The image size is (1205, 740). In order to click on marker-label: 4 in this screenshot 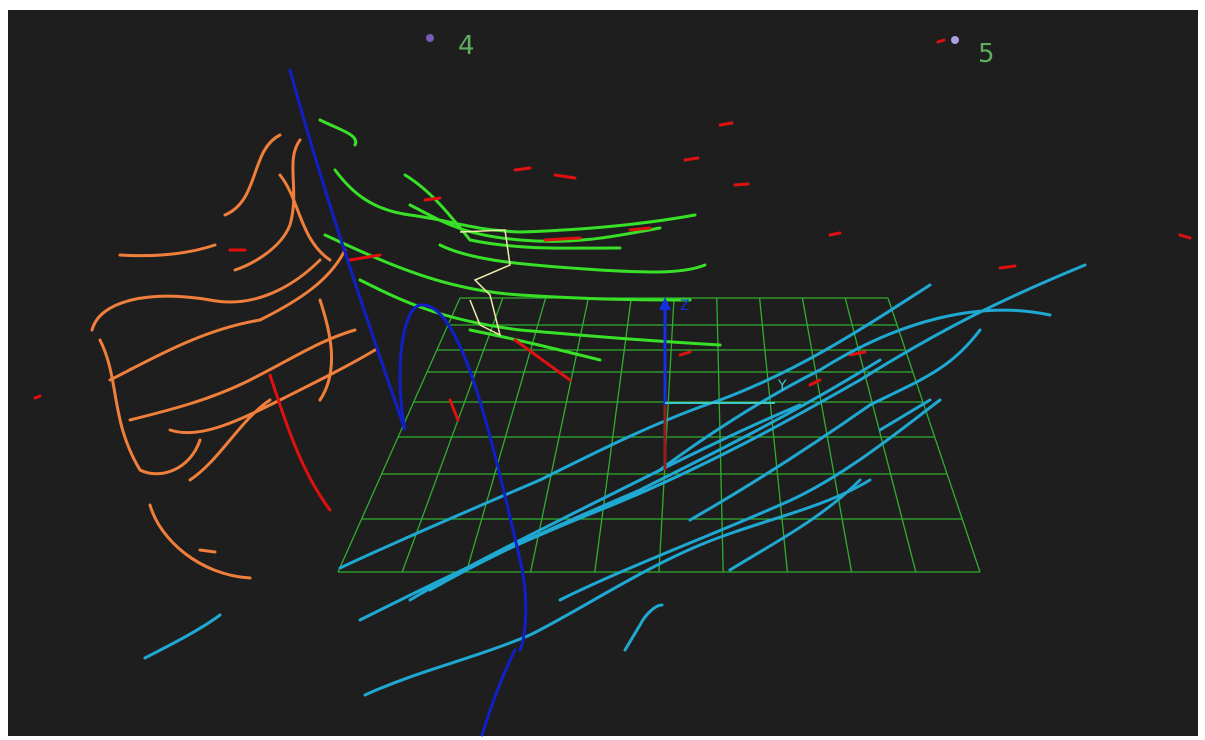, I will do `click(466, 46)`.